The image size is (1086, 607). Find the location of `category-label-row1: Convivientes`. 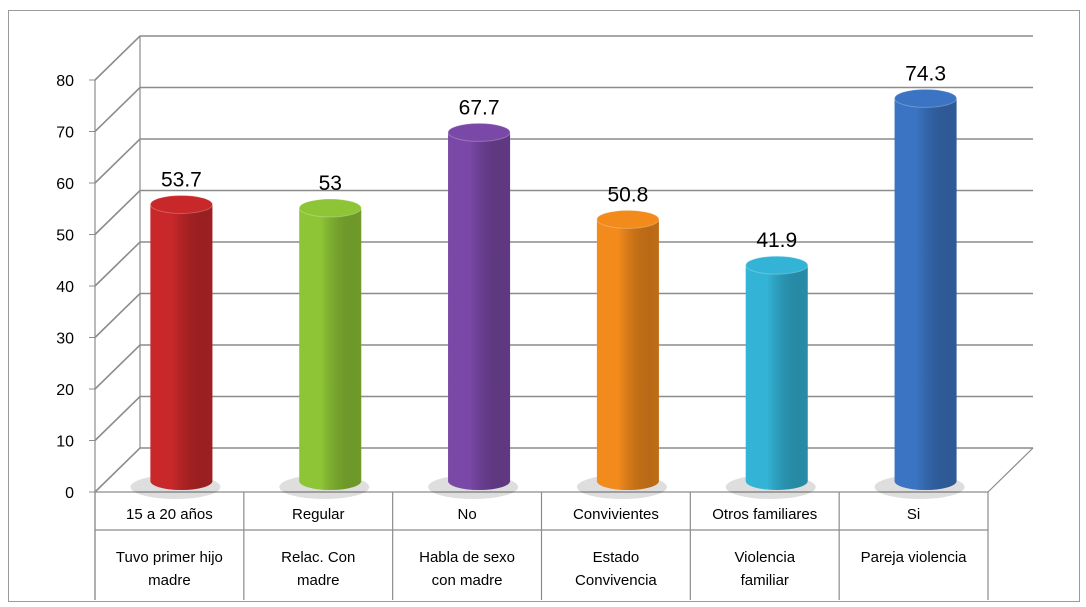

category-label-row1: Convivientes is located at coordinates (616, 514).